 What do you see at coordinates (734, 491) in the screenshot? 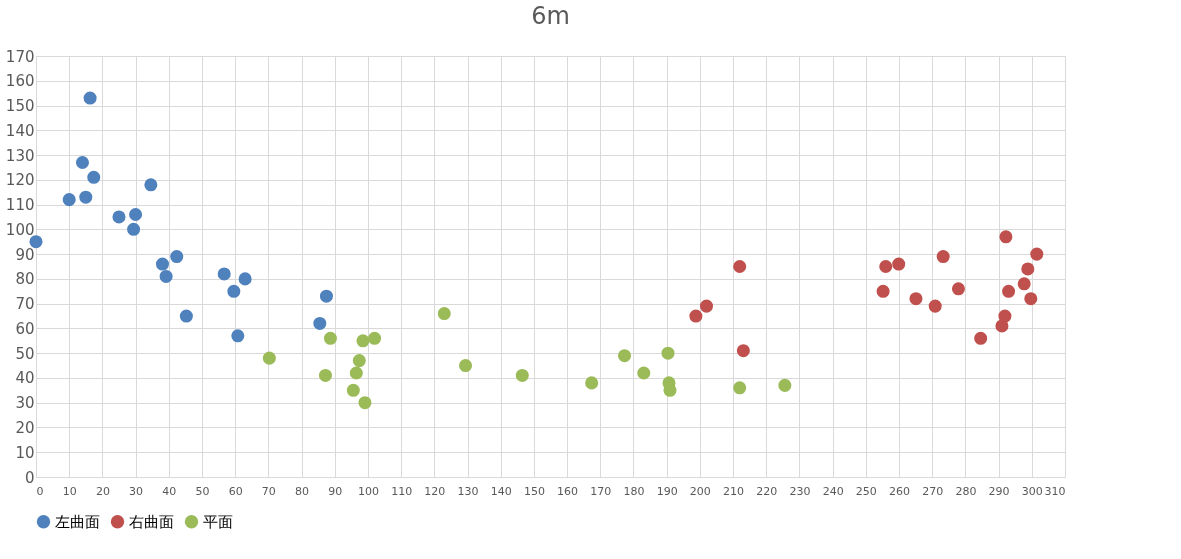
I see `x-tick-label: 210` at bounding box center [734, 491].